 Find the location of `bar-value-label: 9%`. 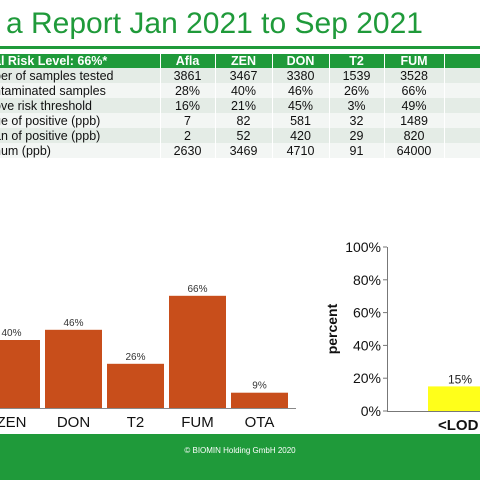

bar-value-label: 9% is located at coordinates (259, 386).